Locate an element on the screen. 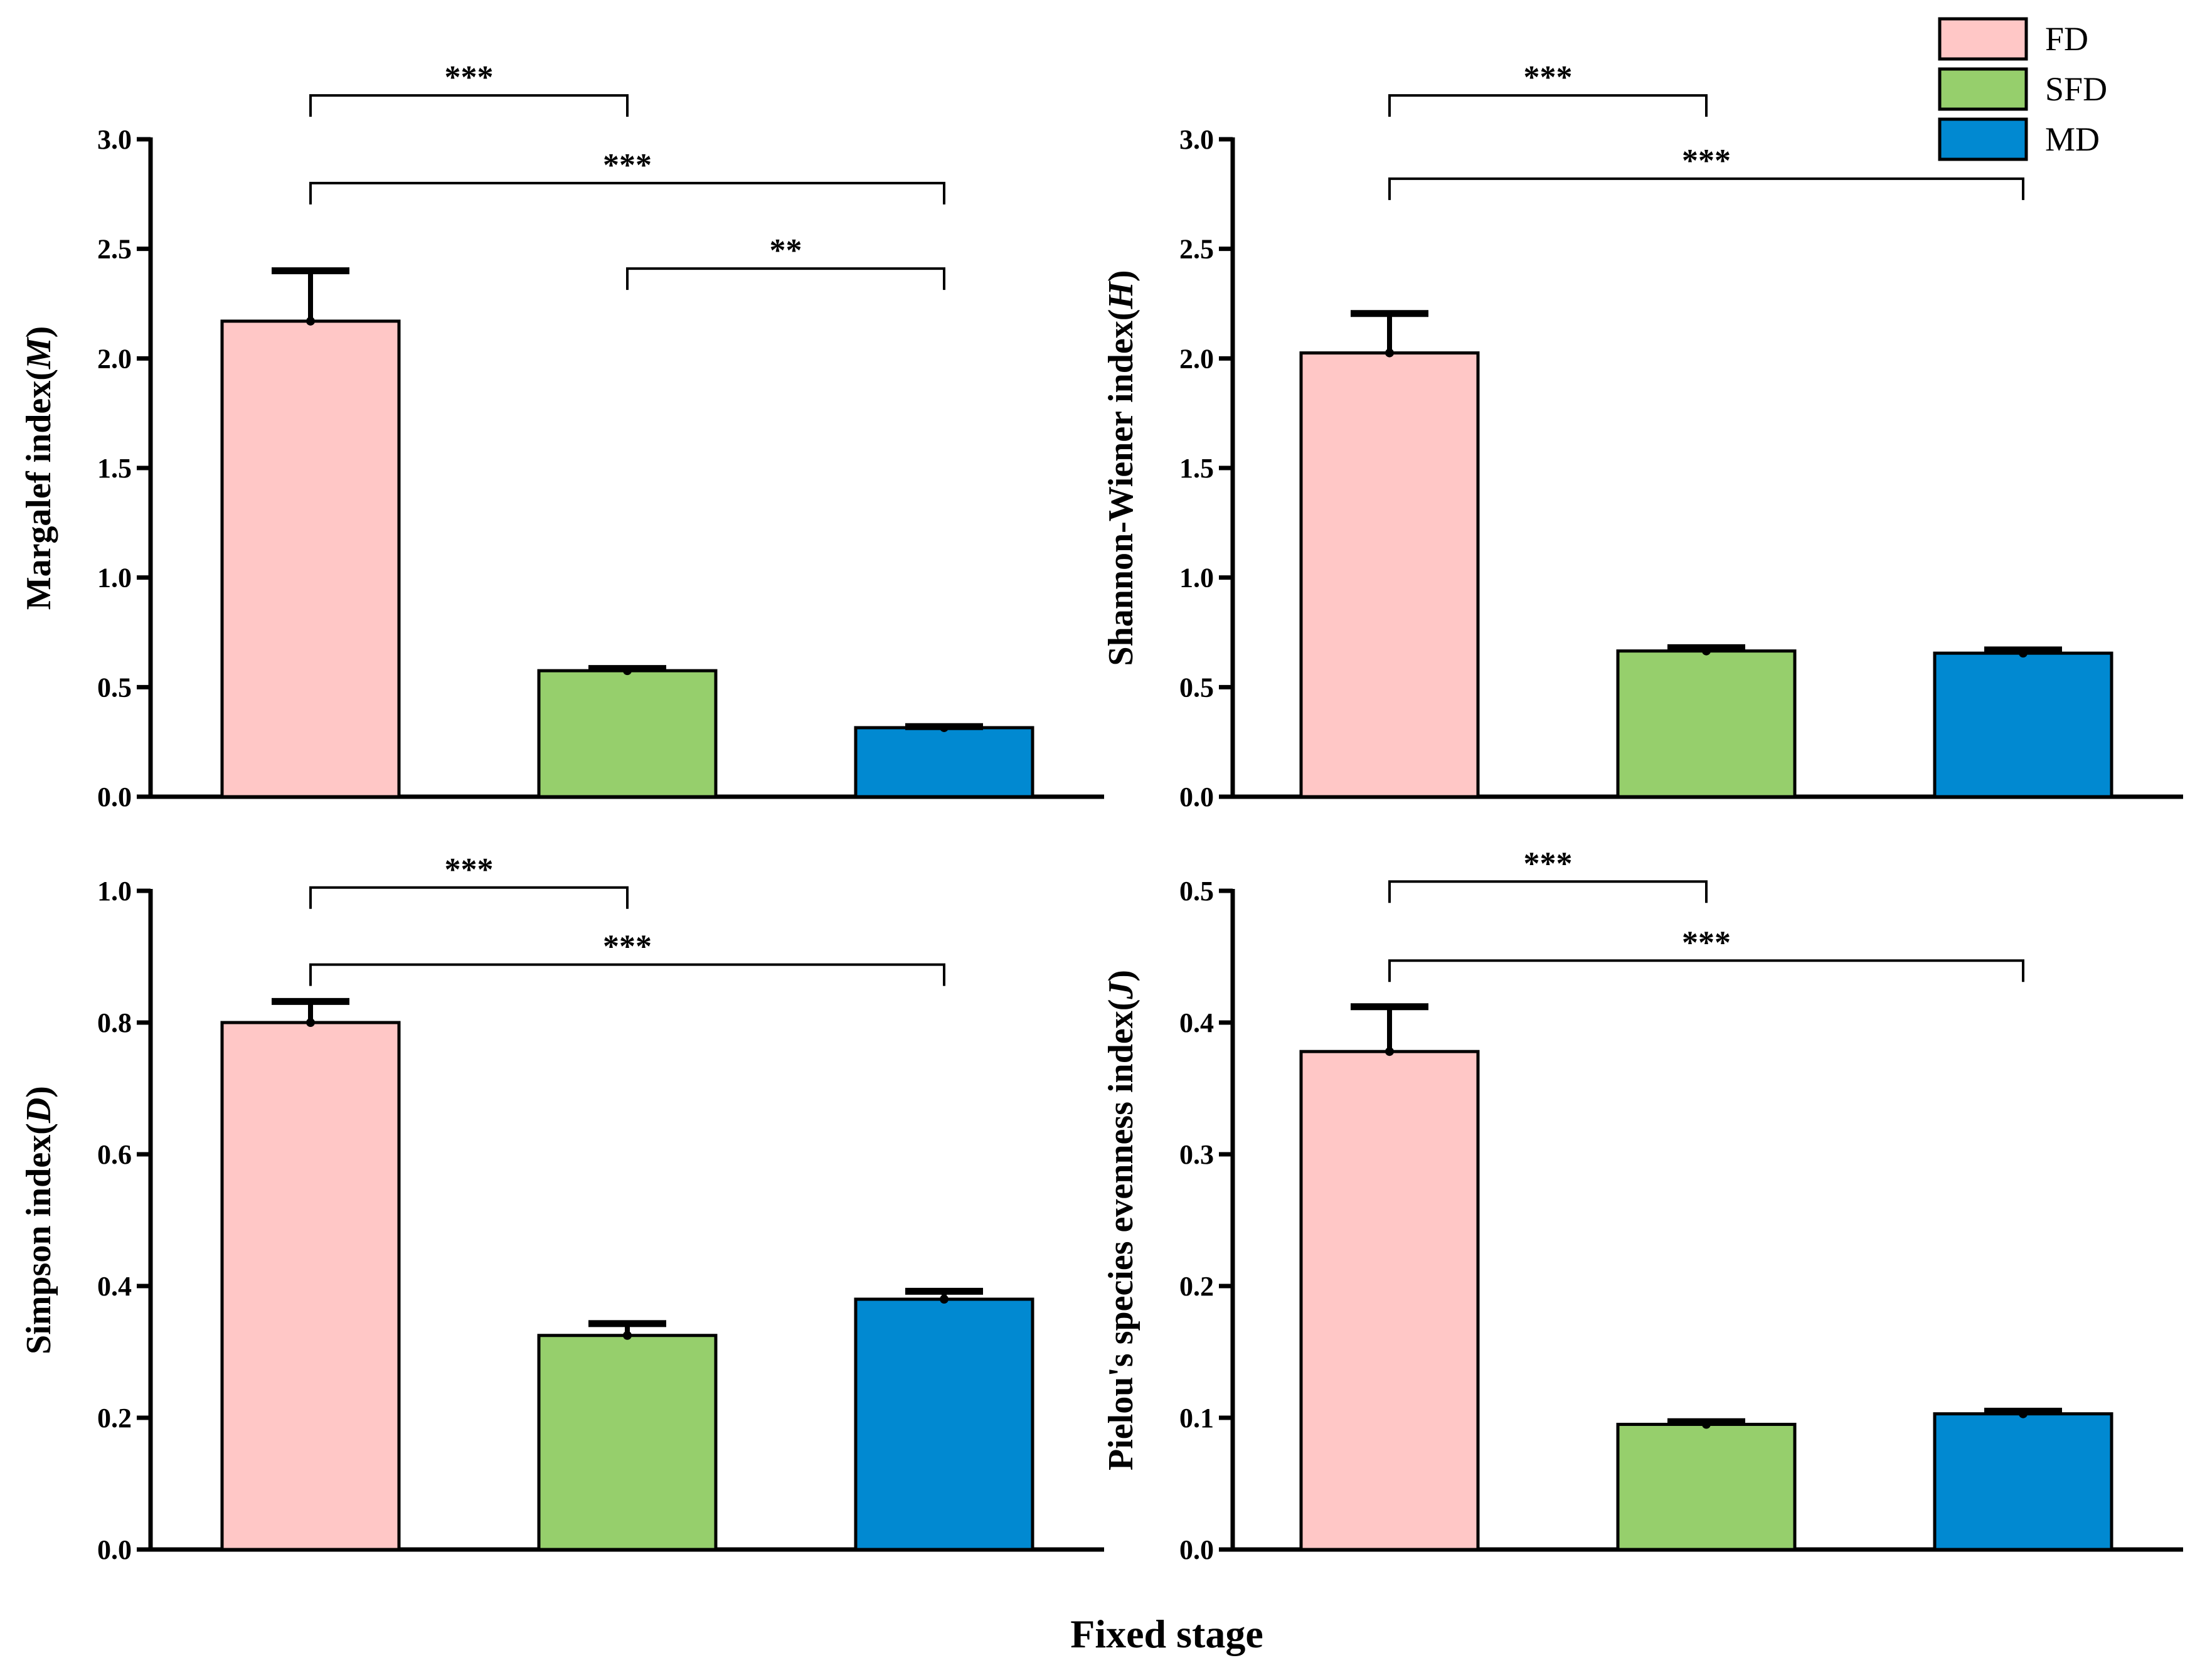 This screenshot has height=1680, width=2190. legend-label-sfd: SFD is located at coordinates (2076, 89).